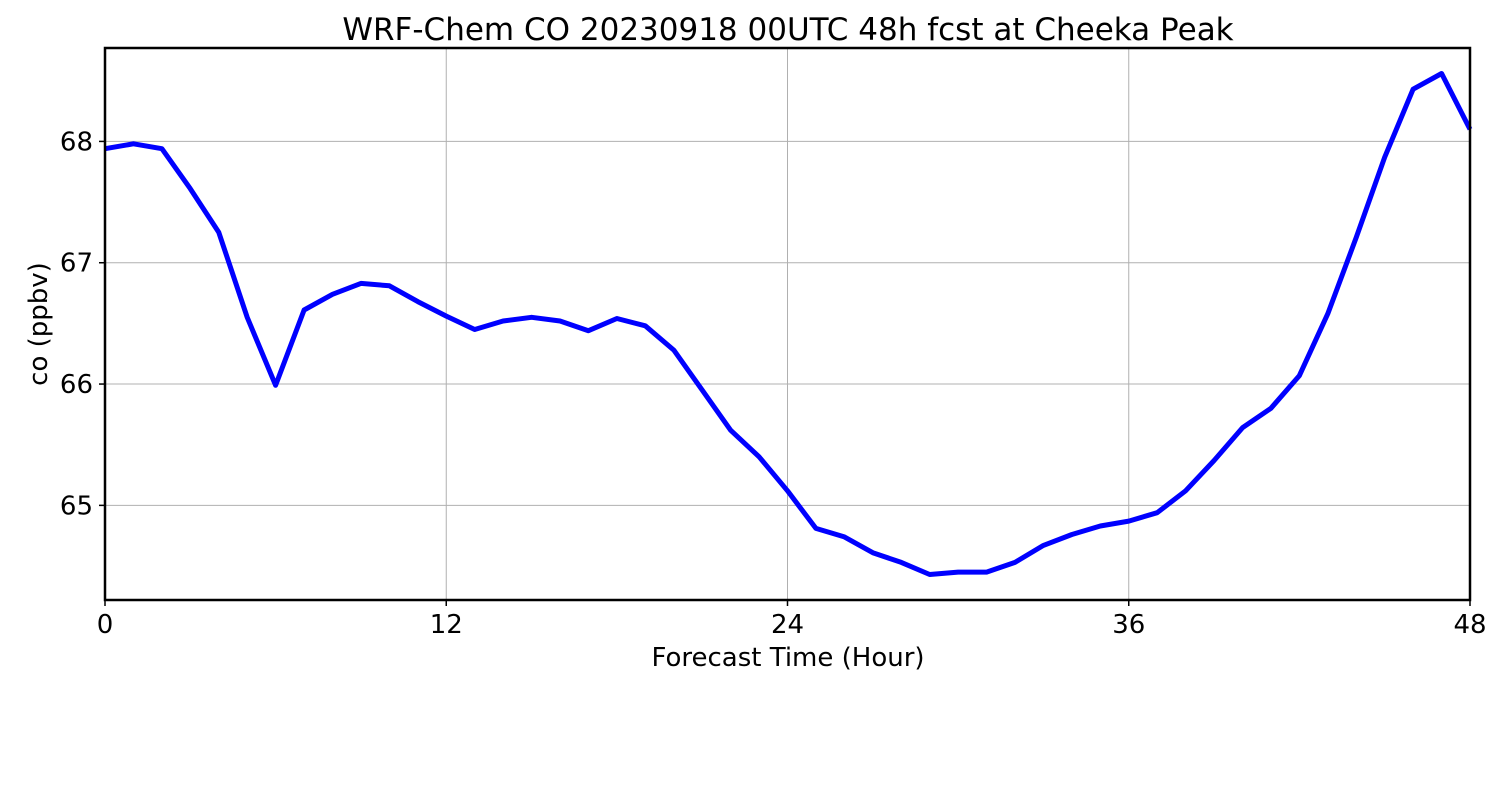 The width and height of the screenshot is (1500, 800). What do you see at coordinates (1128, 625) in the screenshot?
I see `x-tick-label: 36` at bounding box center [1128, 625].